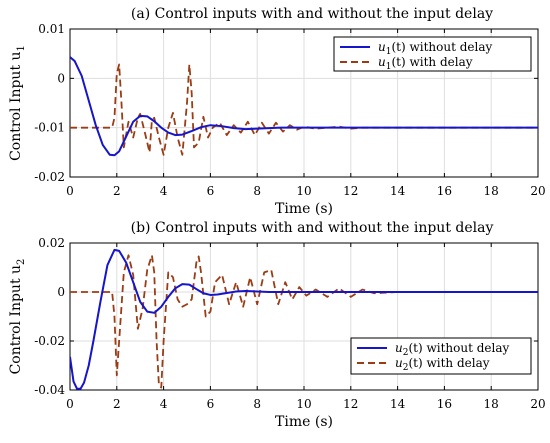 This screenshot has height=443, width=550. I want to click on legend-entry: u1(t) without delay, so click(435, 48).